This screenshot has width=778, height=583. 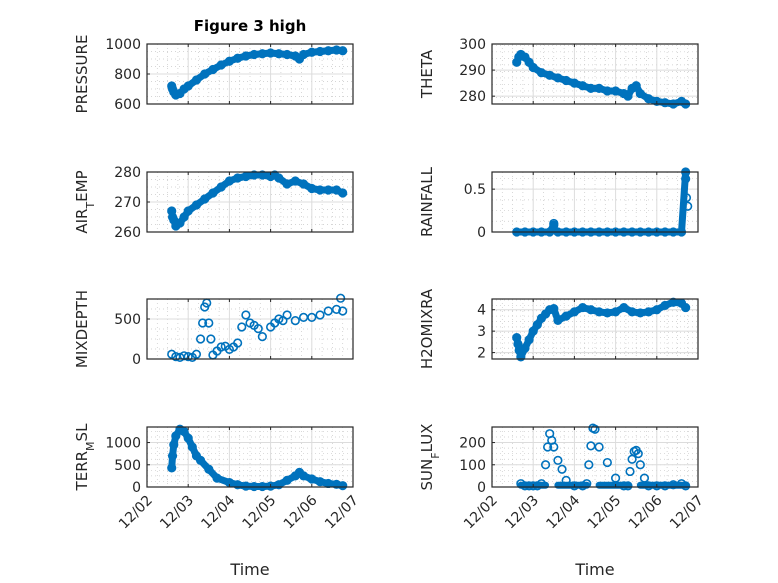 I want to click on y-axis-label: TERRMSL, so click(x=85, y=457).